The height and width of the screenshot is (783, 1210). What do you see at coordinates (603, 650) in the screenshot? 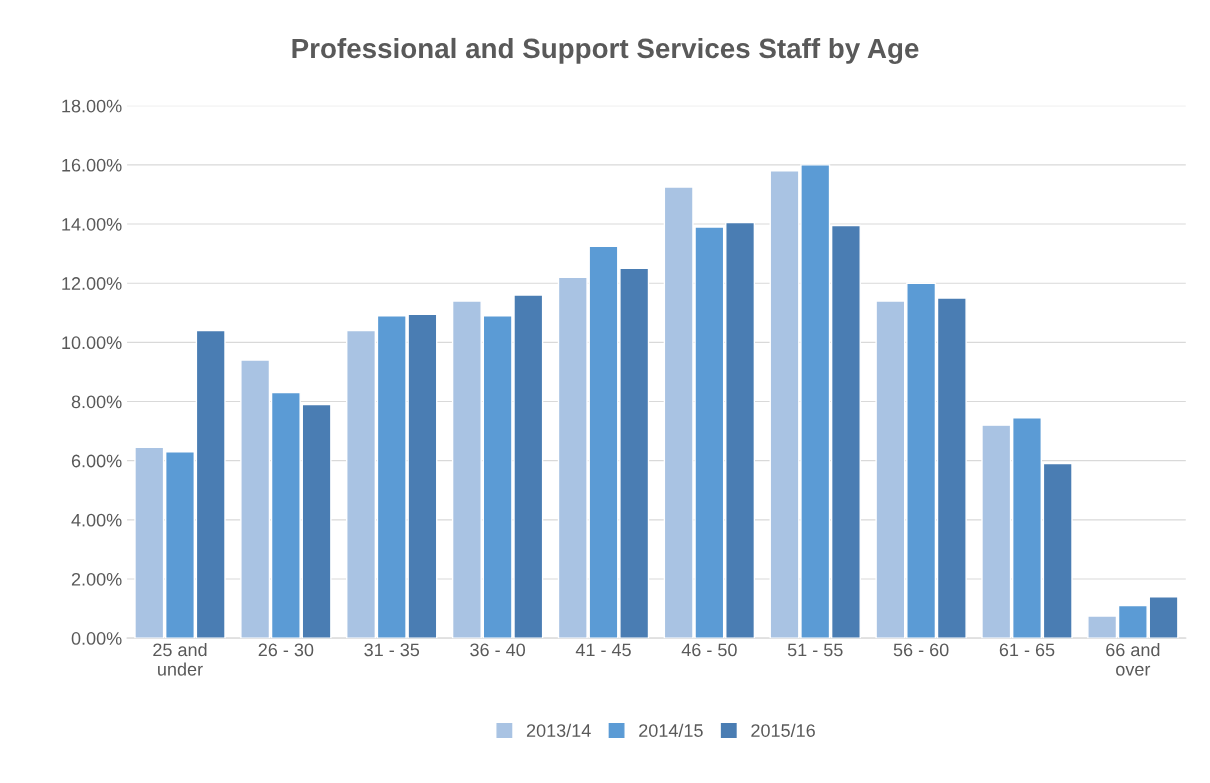
I see `x-tick-label: 41 - 45` at bounding box center [603, 650].